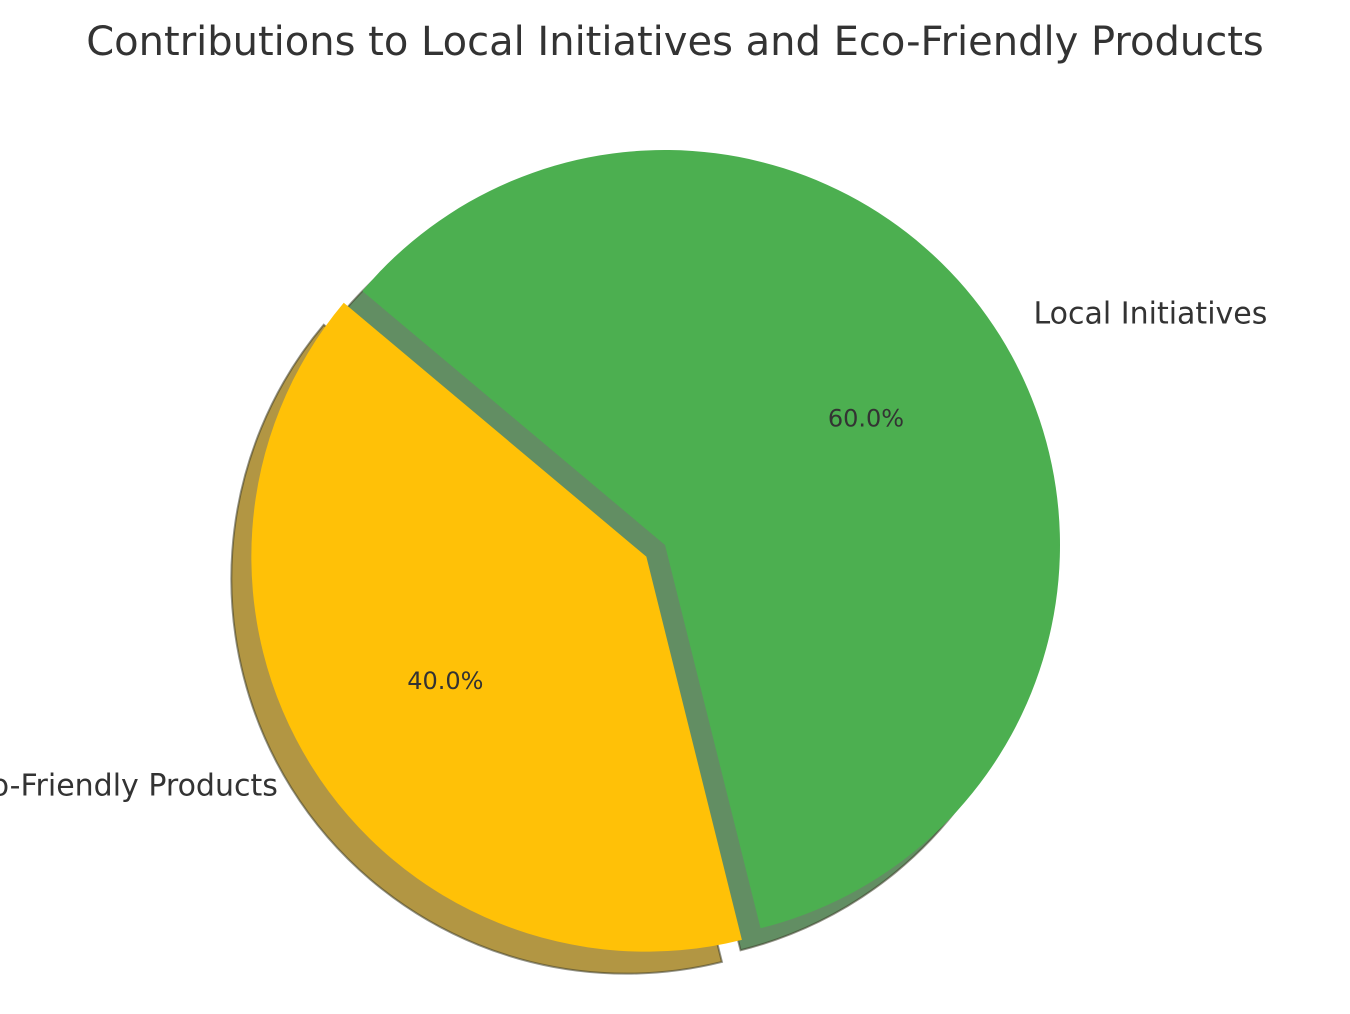 This screenshot has height=1014, width=1350. Describe the element at coordinates (445, 681) in the screenshot. I see `slice-percent-label-eco-friendly-products: 40.0%` at that location.